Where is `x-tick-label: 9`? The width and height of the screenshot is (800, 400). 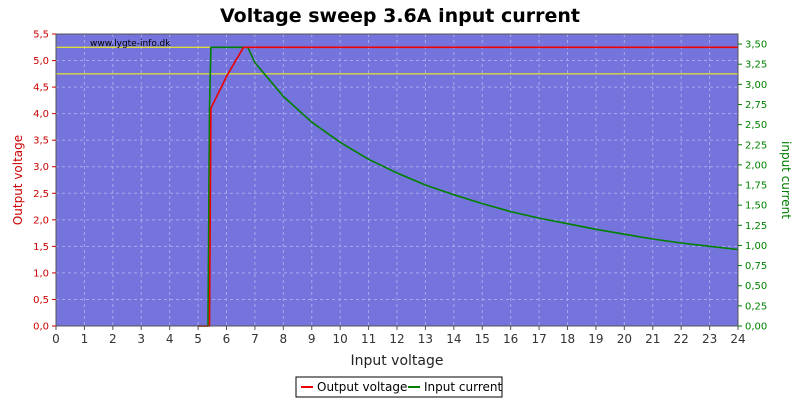
x-tick-label: 9 is located at coordinates (312, 339).